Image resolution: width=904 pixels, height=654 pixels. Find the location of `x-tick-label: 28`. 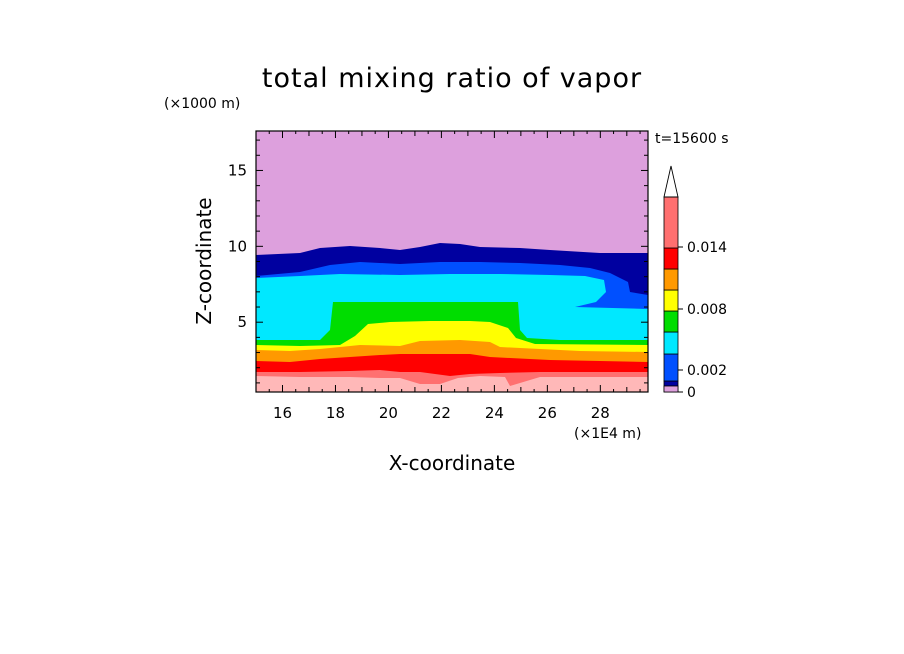

x-tick-label: 28 is located at coordinates (600, 413).